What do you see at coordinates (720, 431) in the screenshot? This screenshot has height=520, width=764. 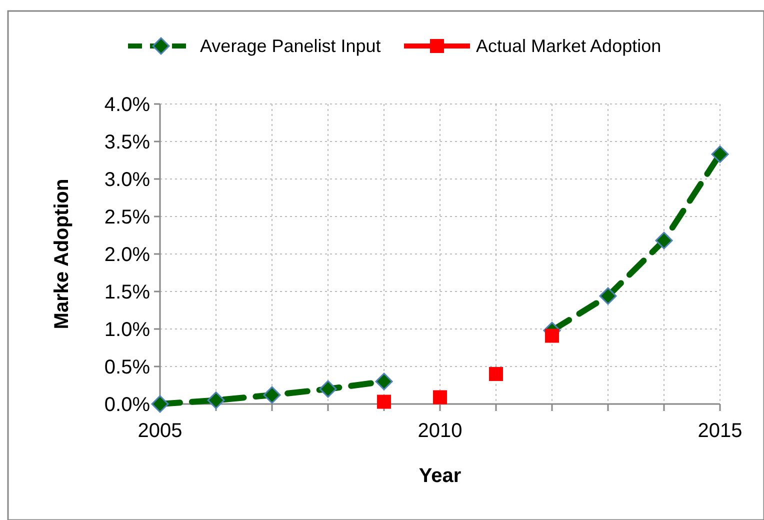 I see `x-tick-label: 2015` at bounding box center [720, 431].